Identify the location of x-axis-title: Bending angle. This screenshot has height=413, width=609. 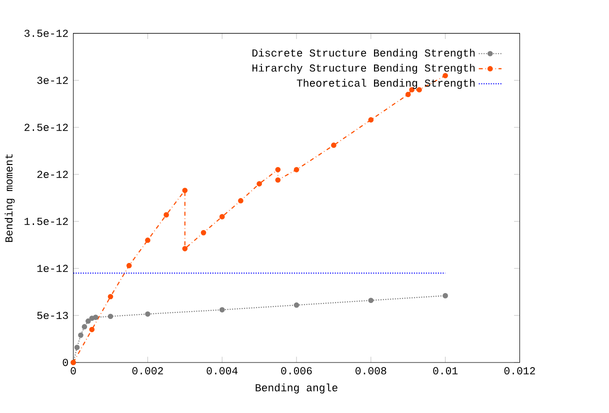
(297, 388).